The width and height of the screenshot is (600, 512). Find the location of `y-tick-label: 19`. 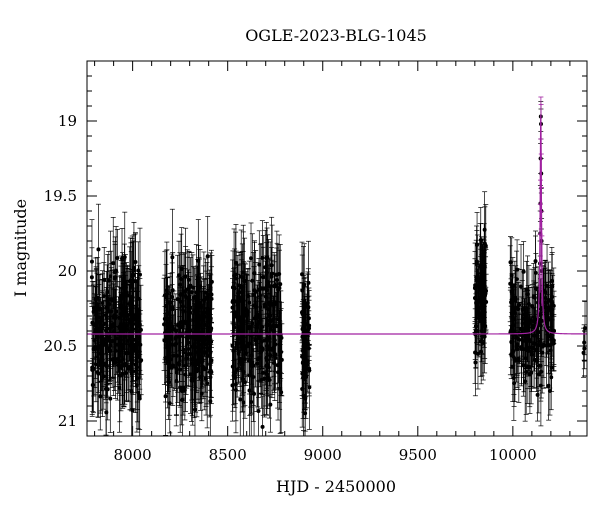

y-tick-label: 19 is located at coordinates (67, 121).